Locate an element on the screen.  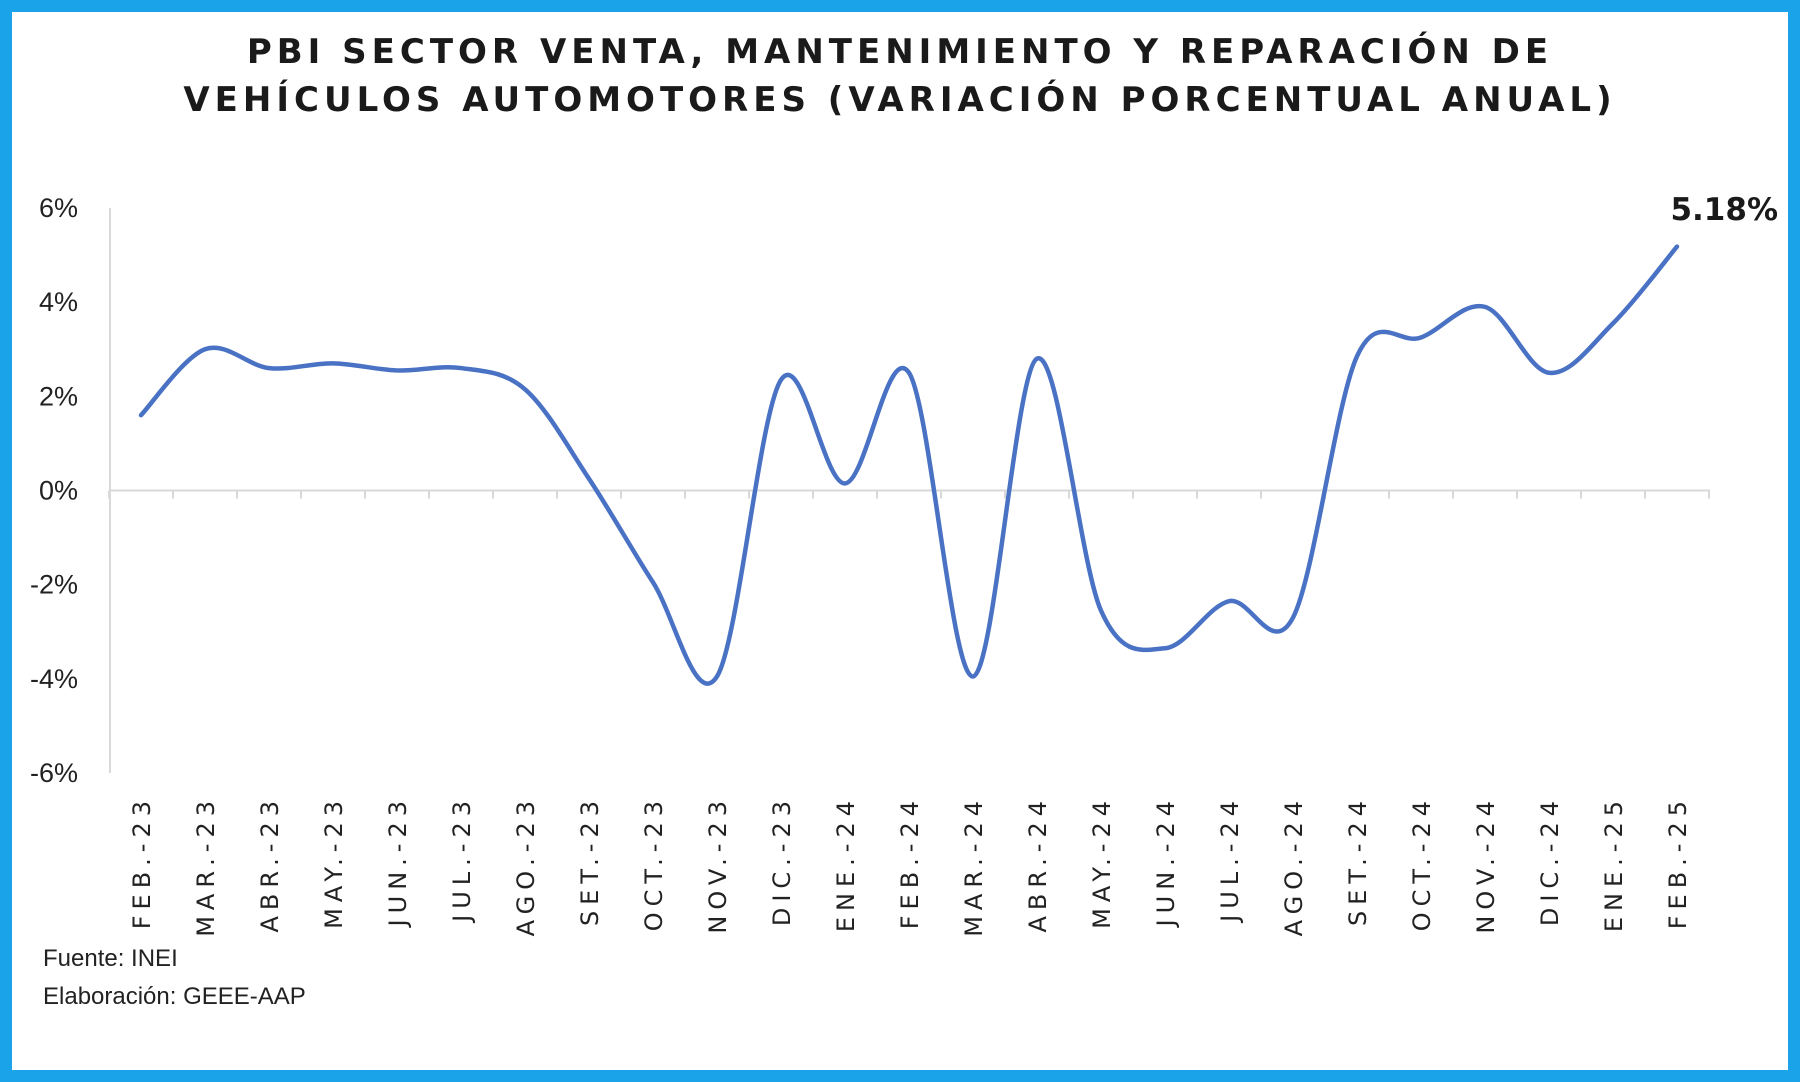
x-tick-label: NOV.-23 is located at coordinates (718, 864).